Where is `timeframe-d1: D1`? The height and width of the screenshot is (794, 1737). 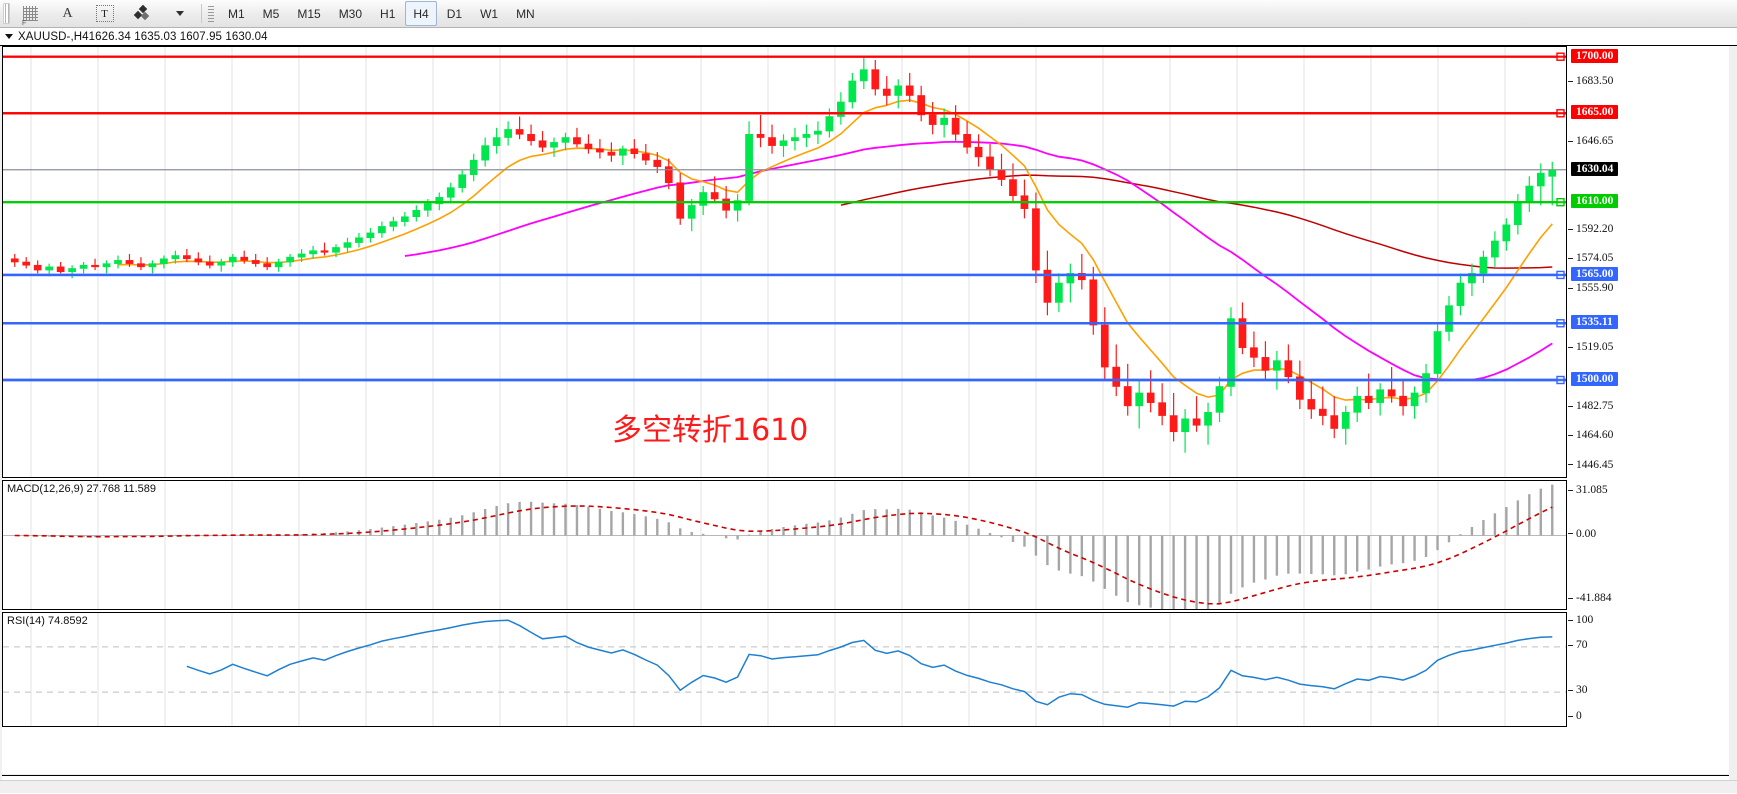
timeframe-d1: D1 is located at coordinates (454, 13).